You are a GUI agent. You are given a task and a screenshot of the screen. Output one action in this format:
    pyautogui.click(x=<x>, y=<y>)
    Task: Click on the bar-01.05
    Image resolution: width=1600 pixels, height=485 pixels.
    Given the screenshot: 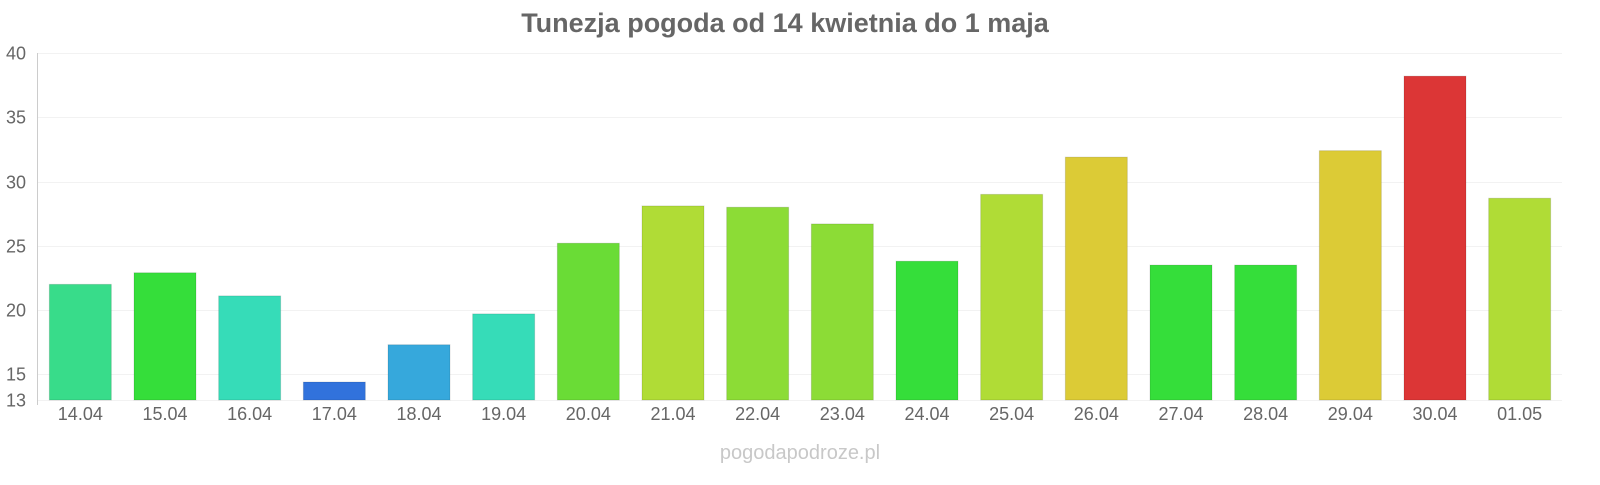 What is the action you would take?
    pyautogui.click(x=1520, y=299)
    